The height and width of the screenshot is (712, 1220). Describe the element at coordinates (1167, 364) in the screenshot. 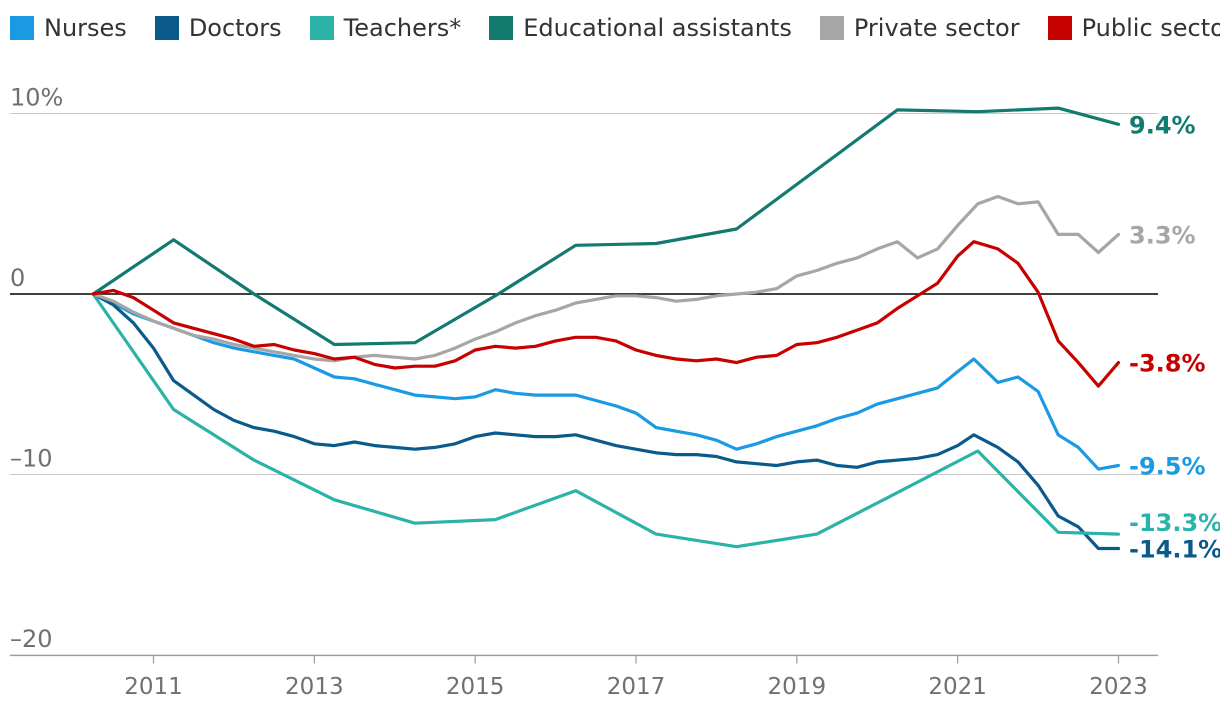

I see `series-end-label: -3.8%` at that location.